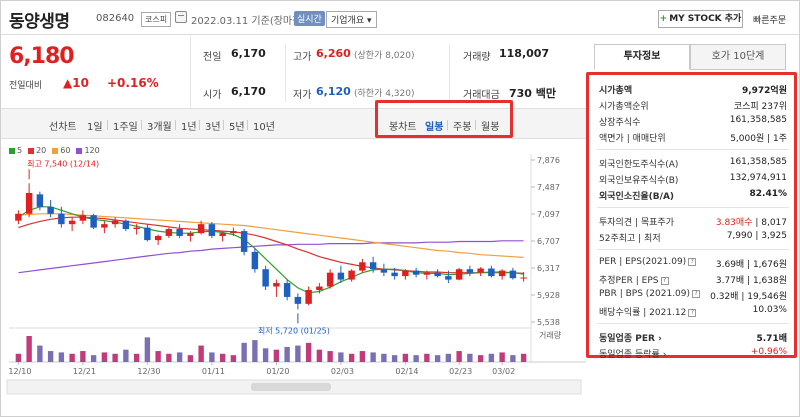  What do you see at coordinates (403, 127) in the screenshot?
I see `tab-candle-chart: 봉차트` at bounding box center [403, 127].